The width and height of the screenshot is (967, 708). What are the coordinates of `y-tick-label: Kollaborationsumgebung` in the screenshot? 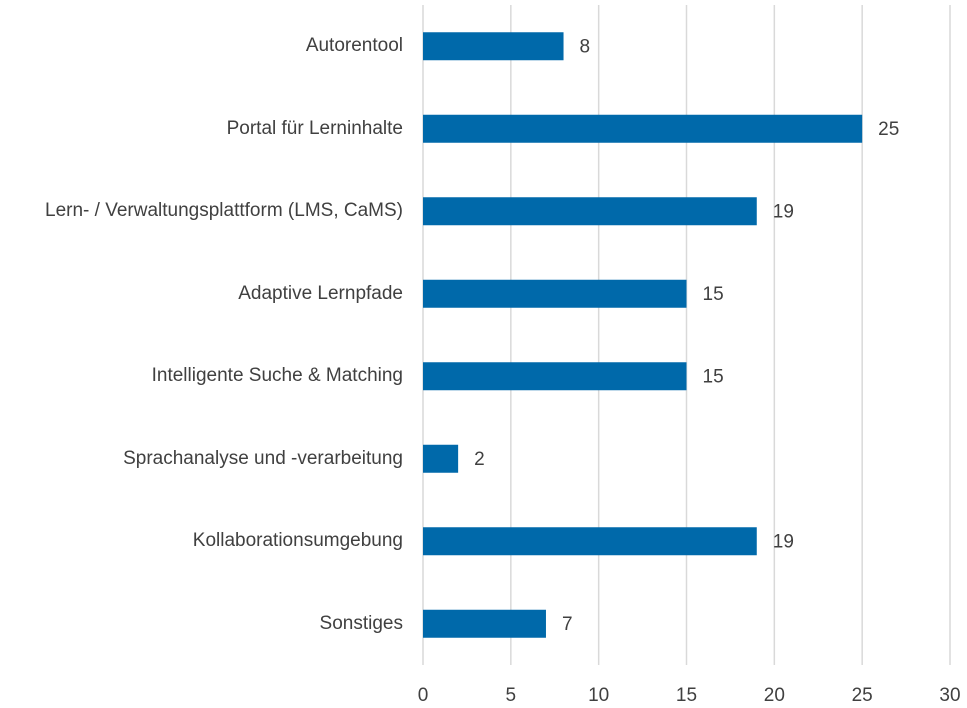 It's located at (205, 541).